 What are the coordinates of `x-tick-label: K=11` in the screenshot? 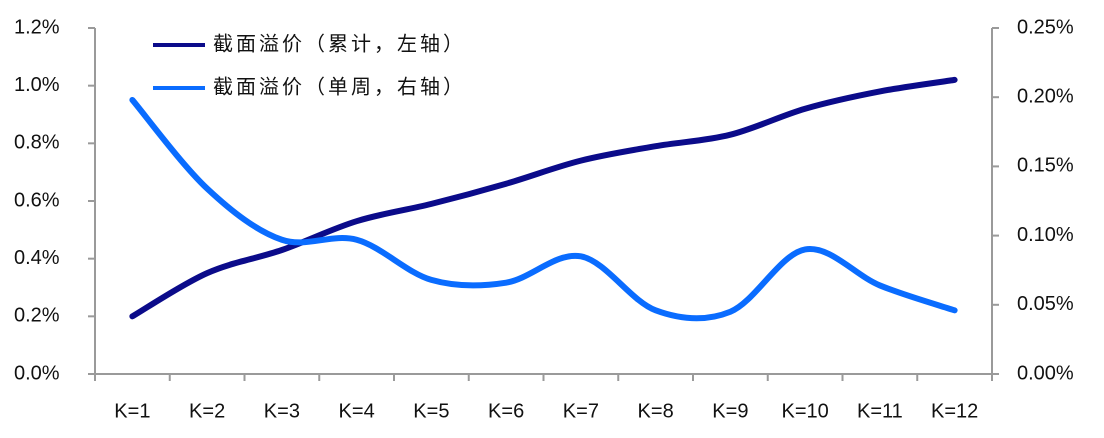 It's located at (880, 411).